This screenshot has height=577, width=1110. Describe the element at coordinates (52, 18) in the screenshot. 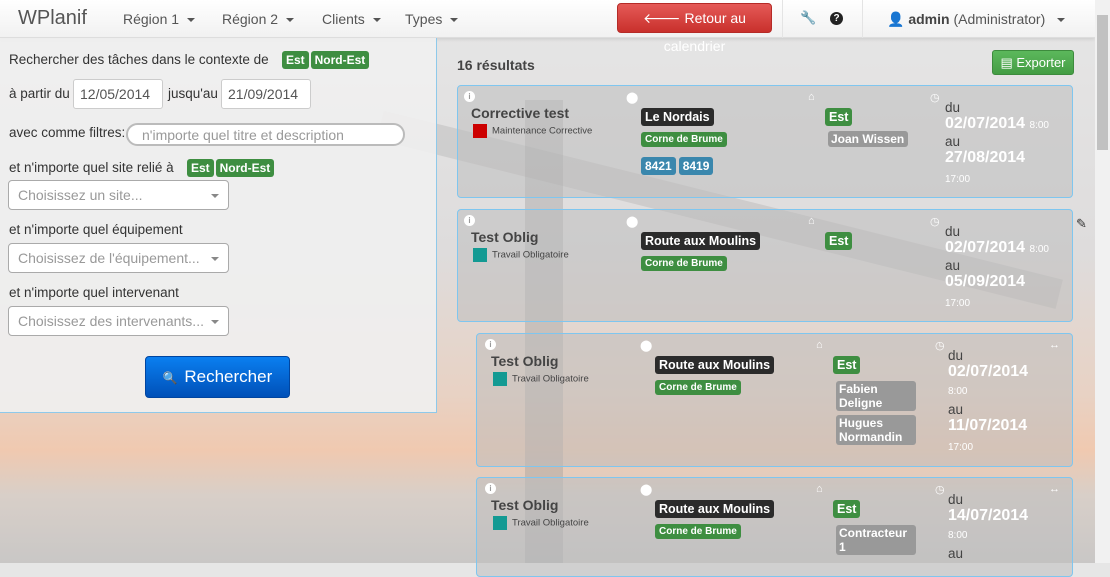

I see `brand-logo: WPlanif` at that location.